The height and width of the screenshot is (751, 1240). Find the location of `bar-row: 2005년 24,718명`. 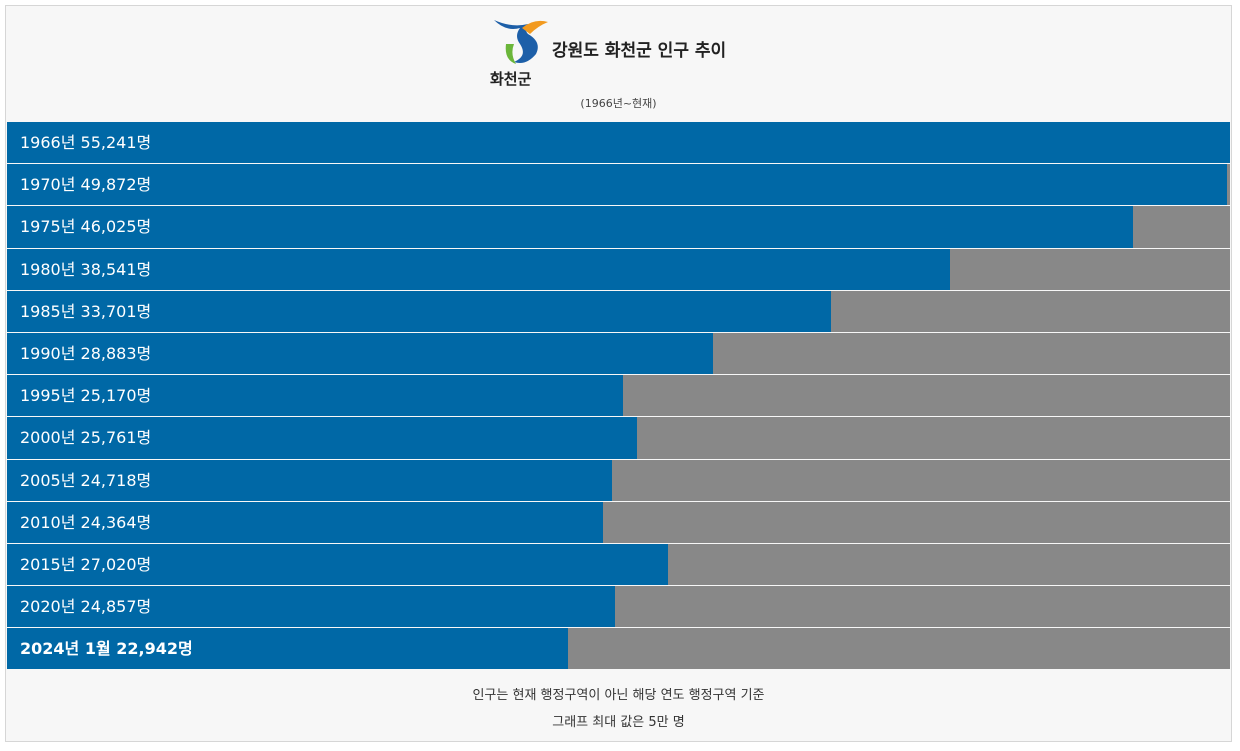

bar-row: 2005년 24,718명 is located at coordinates (618, 480).